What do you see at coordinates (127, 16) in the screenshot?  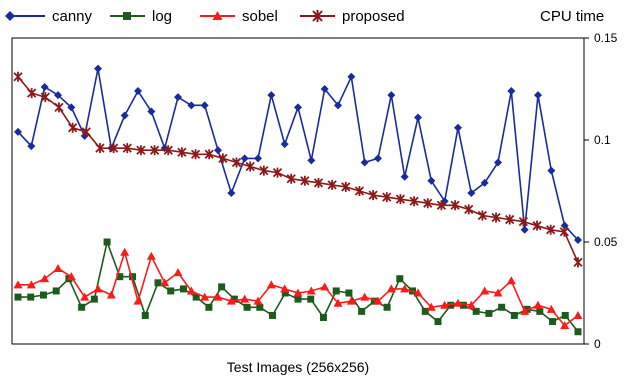 I see `legend-marker-log` at bounding box center [127, 16].